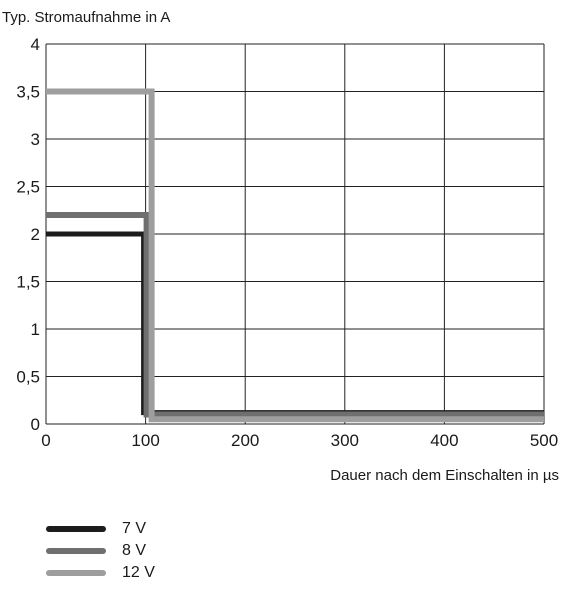  I want to click on x-tick-label: 200, so click(245, 440).